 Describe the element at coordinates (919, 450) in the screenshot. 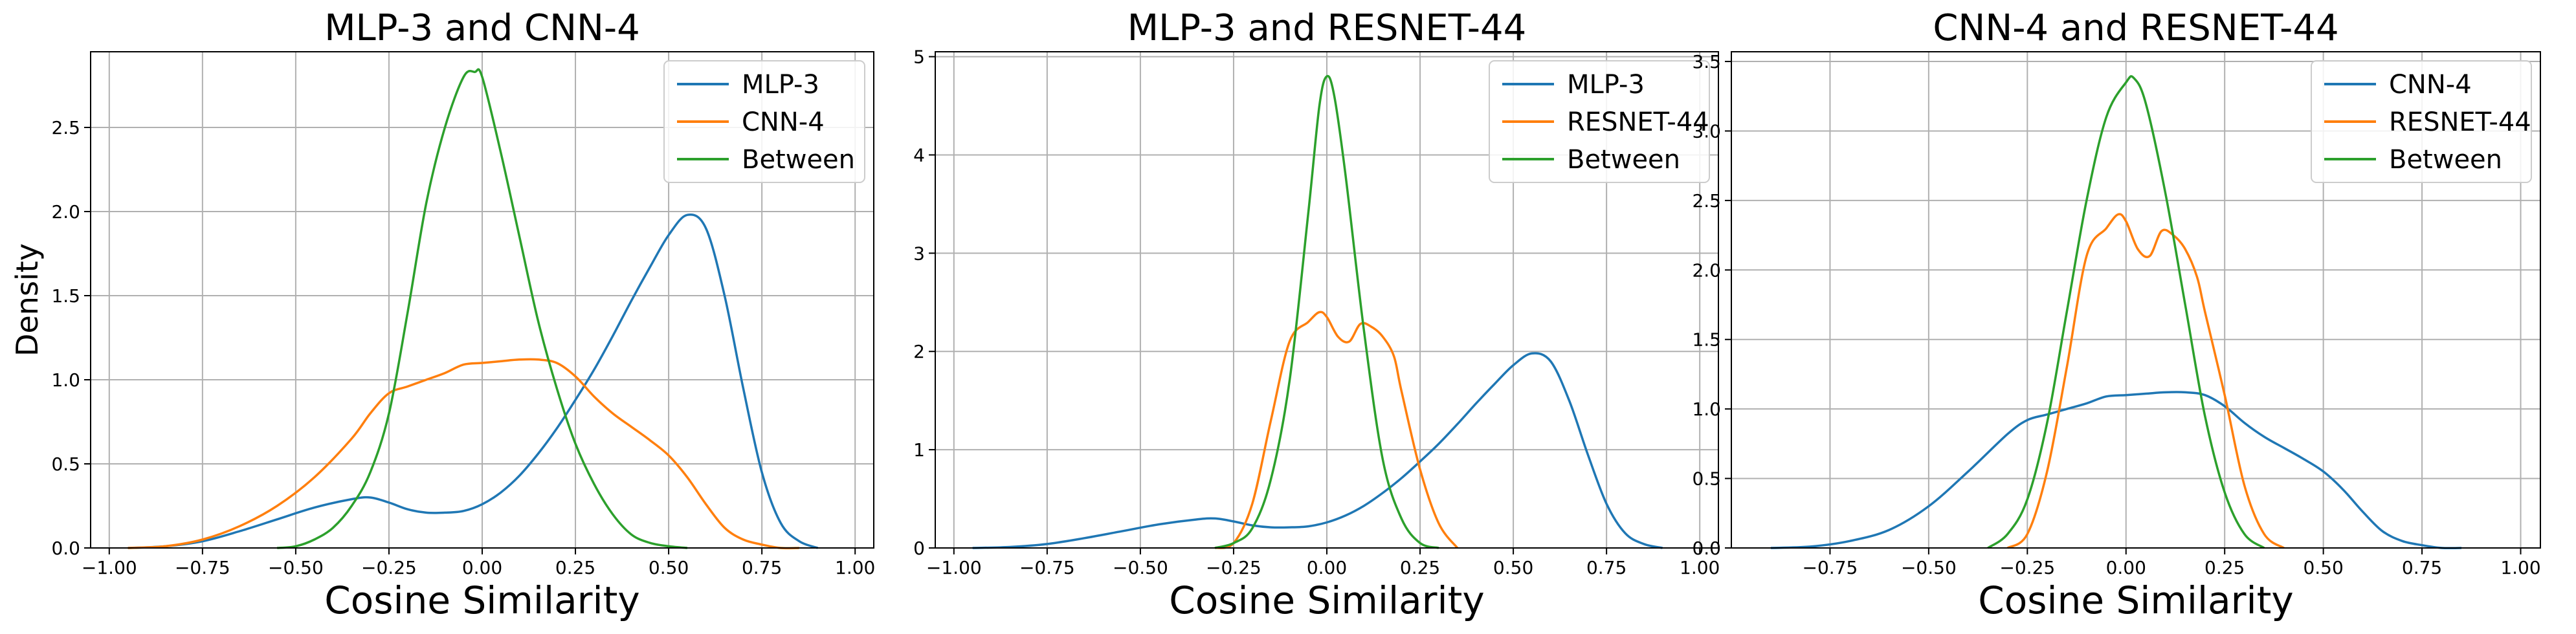

I see `y-tick-label: 1` at that location.